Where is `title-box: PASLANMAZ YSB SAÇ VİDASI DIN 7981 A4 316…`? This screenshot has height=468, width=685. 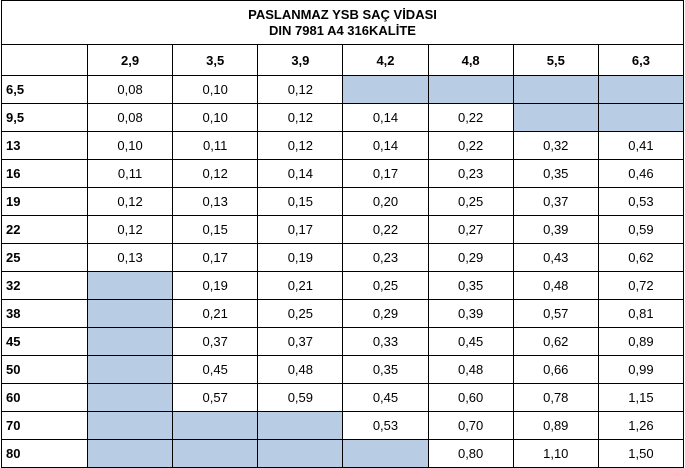
title-box: PASLANMAZ YSB SAÇ VİDASI DIN 7981 A4 316… is located at coordinates (342, 22).